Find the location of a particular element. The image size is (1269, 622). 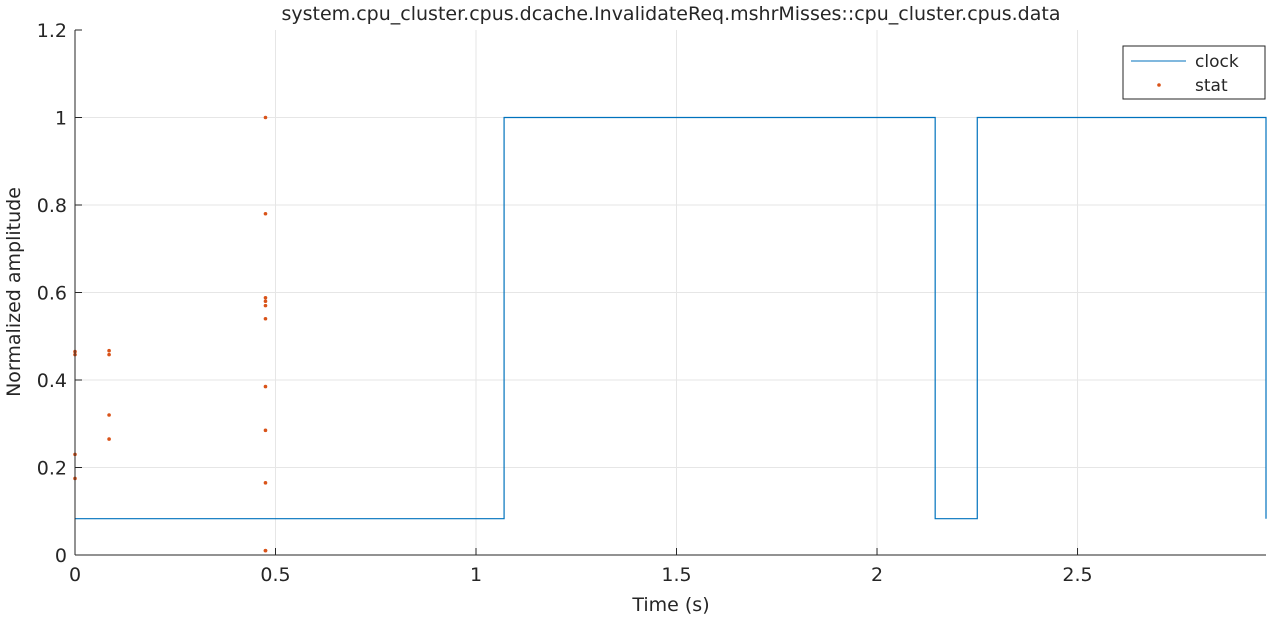

x-tick-label: 2 is located at coordinates (877, 575).